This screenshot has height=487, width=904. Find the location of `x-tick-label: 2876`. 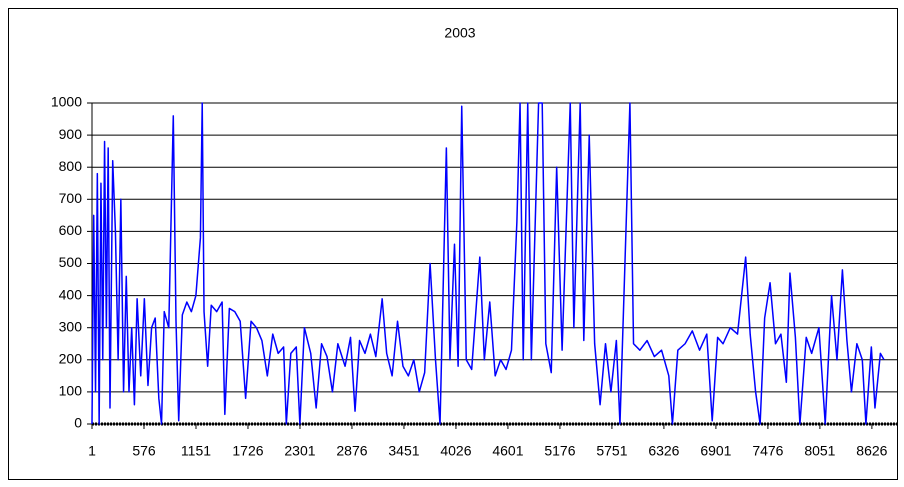

x-tick-label: 2876 is located at coordinates (351, 451).